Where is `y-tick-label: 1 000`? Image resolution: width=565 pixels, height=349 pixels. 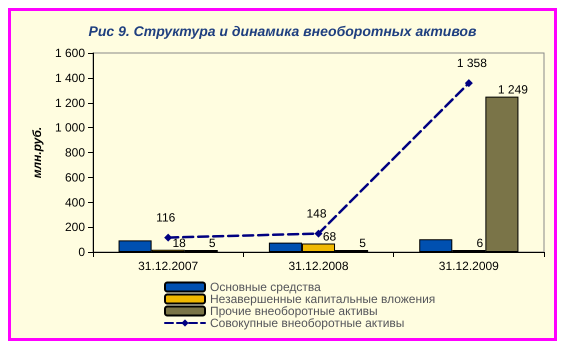 y-tick-label: 1 000 is located at coordinates (70, 127).